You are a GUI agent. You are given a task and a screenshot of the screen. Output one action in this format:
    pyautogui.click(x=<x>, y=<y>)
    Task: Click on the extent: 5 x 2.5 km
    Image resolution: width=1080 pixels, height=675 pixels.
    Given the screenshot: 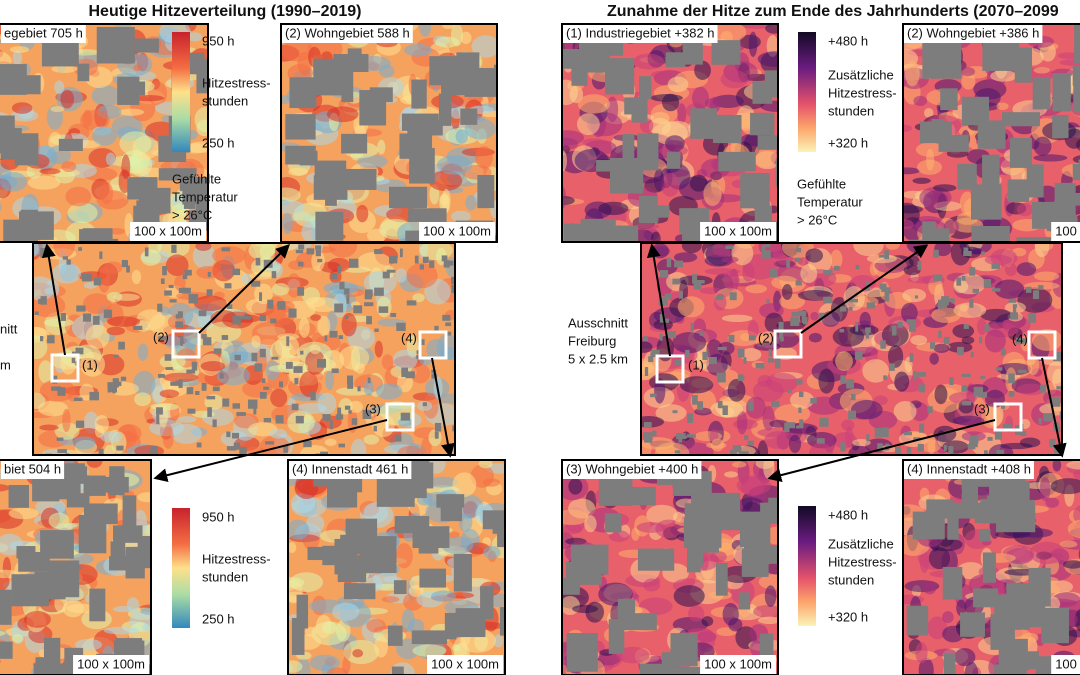 What is the action you would take?
    pyautogui.click(x=598, y=358)
    